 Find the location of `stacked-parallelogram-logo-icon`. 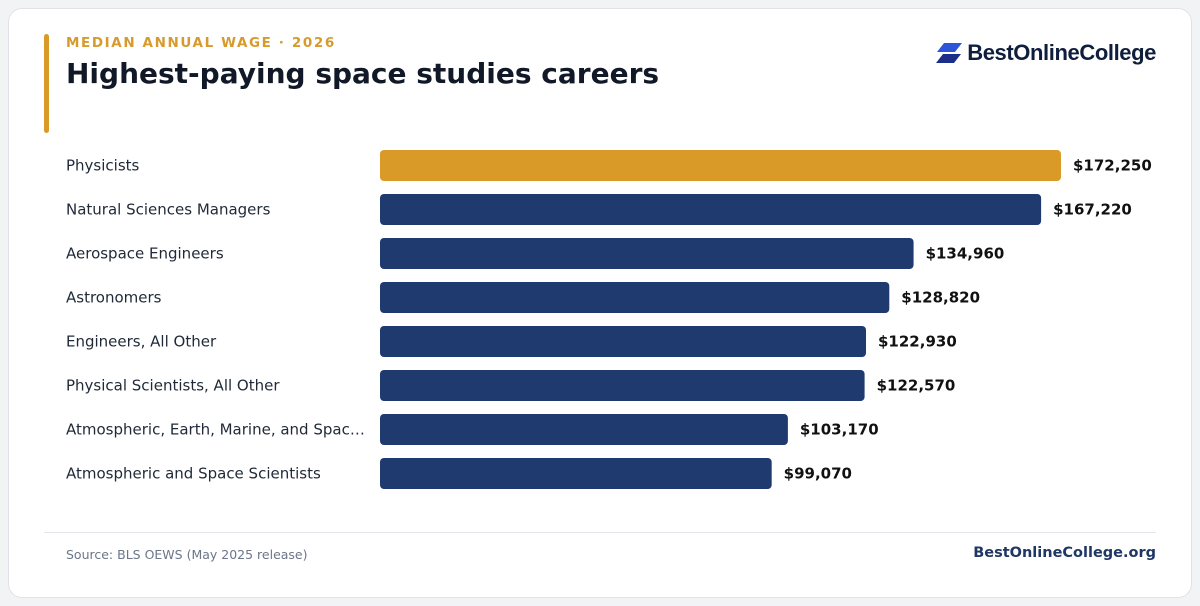

stacked-parallelogram-logo-icon is located at coordinates (949, 53).